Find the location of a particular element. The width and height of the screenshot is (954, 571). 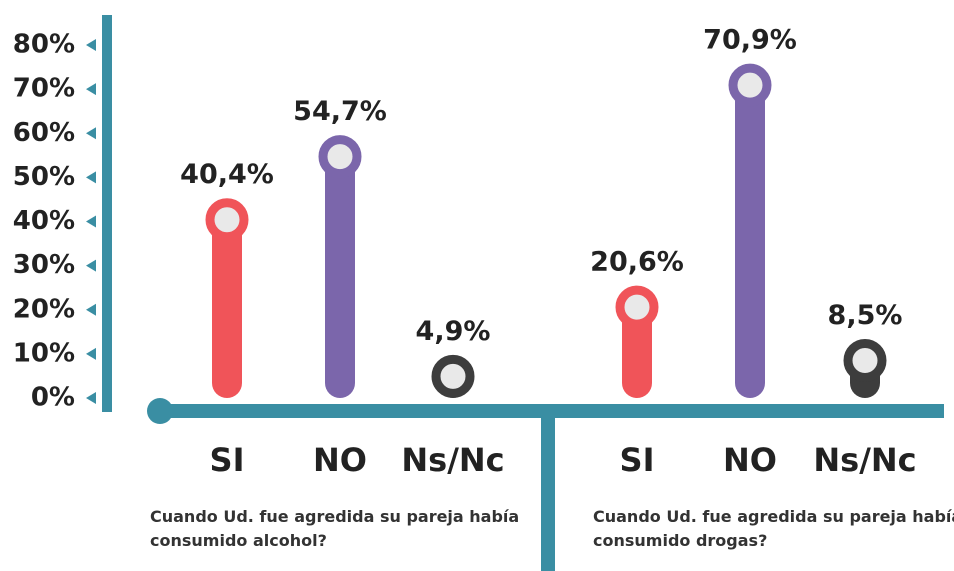

y-tick-label: 0% is located at coordinates (53, 398).